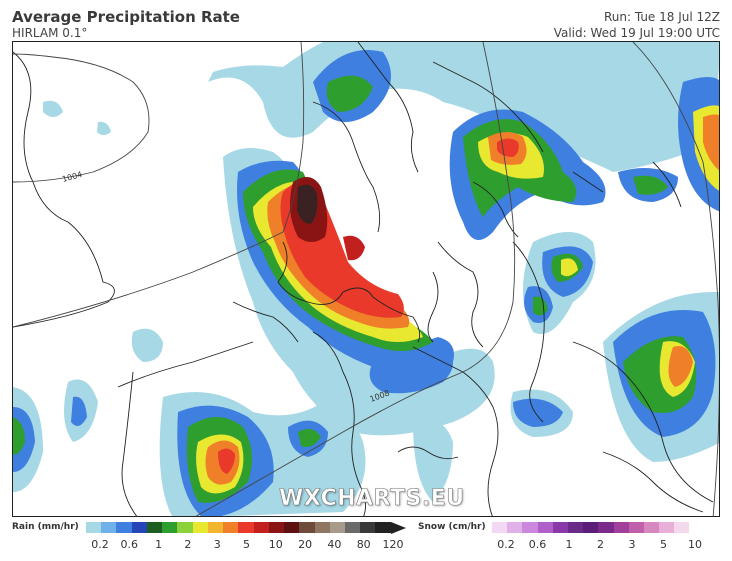 The height and width of the screenshot is (561, 732). What do you see at coordinates (72, 177) in the screenshot?
I see `isobar-label-1004: 1004` at bounding box center [72, 177].